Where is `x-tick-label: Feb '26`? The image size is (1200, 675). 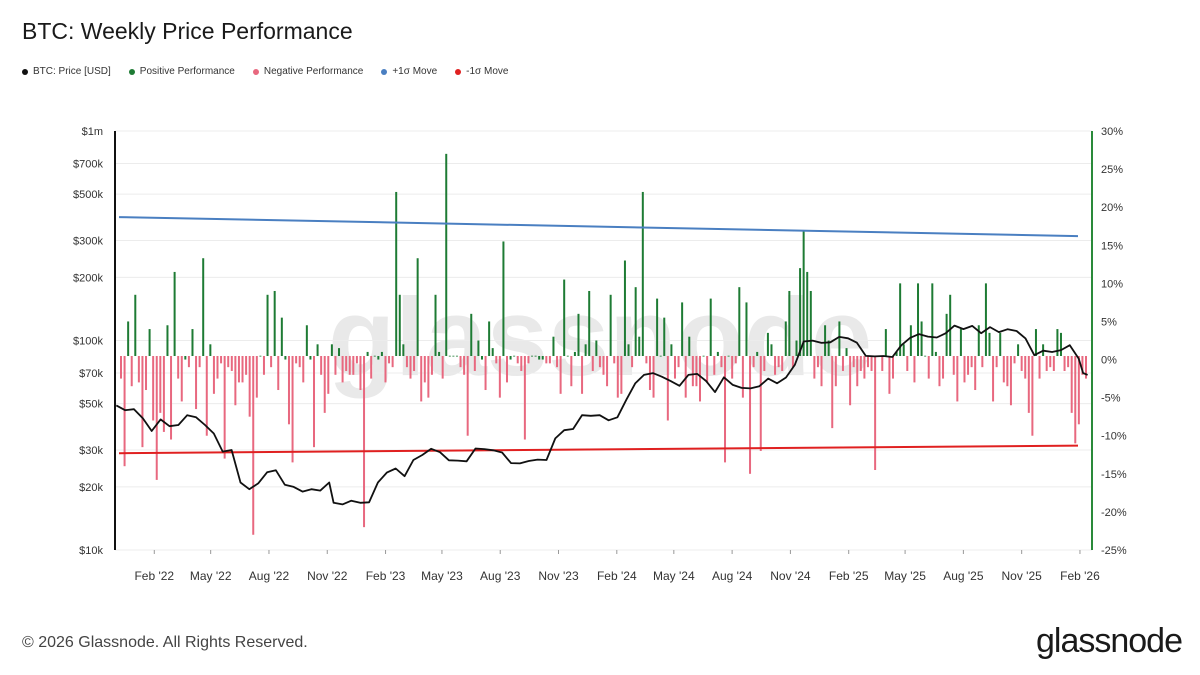 x-tick-label: Feb '26 is located at coordinates (1080, 576).